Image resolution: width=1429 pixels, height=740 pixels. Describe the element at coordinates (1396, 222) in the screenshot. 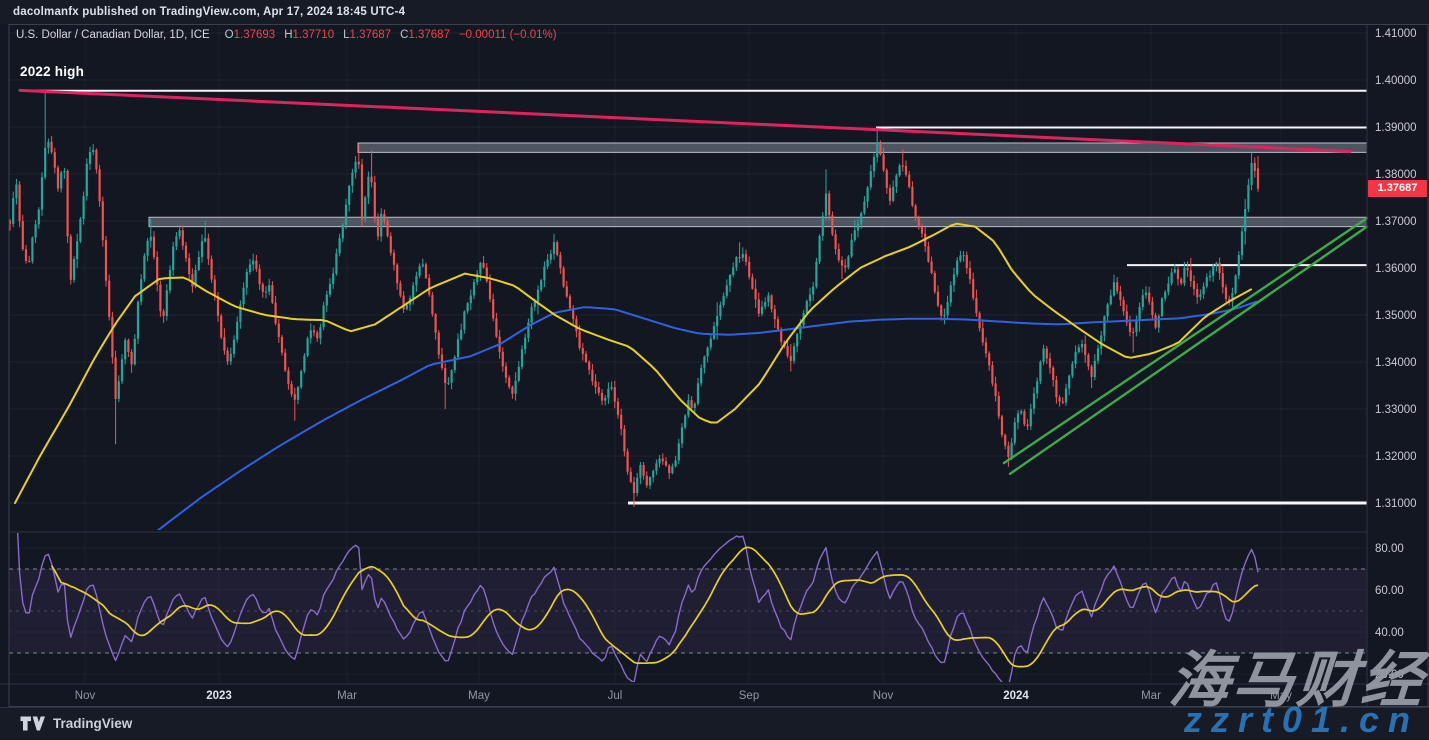

I see `svg-text: 1.37000` at that location.